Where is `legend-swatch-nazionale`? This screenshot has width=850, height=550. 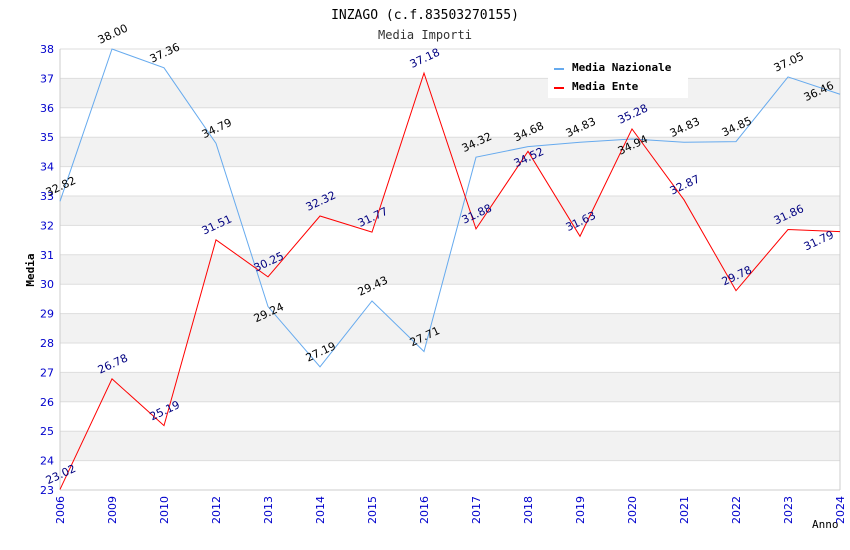 legend-swatch-nazionale is located at coordinates (559, 69).